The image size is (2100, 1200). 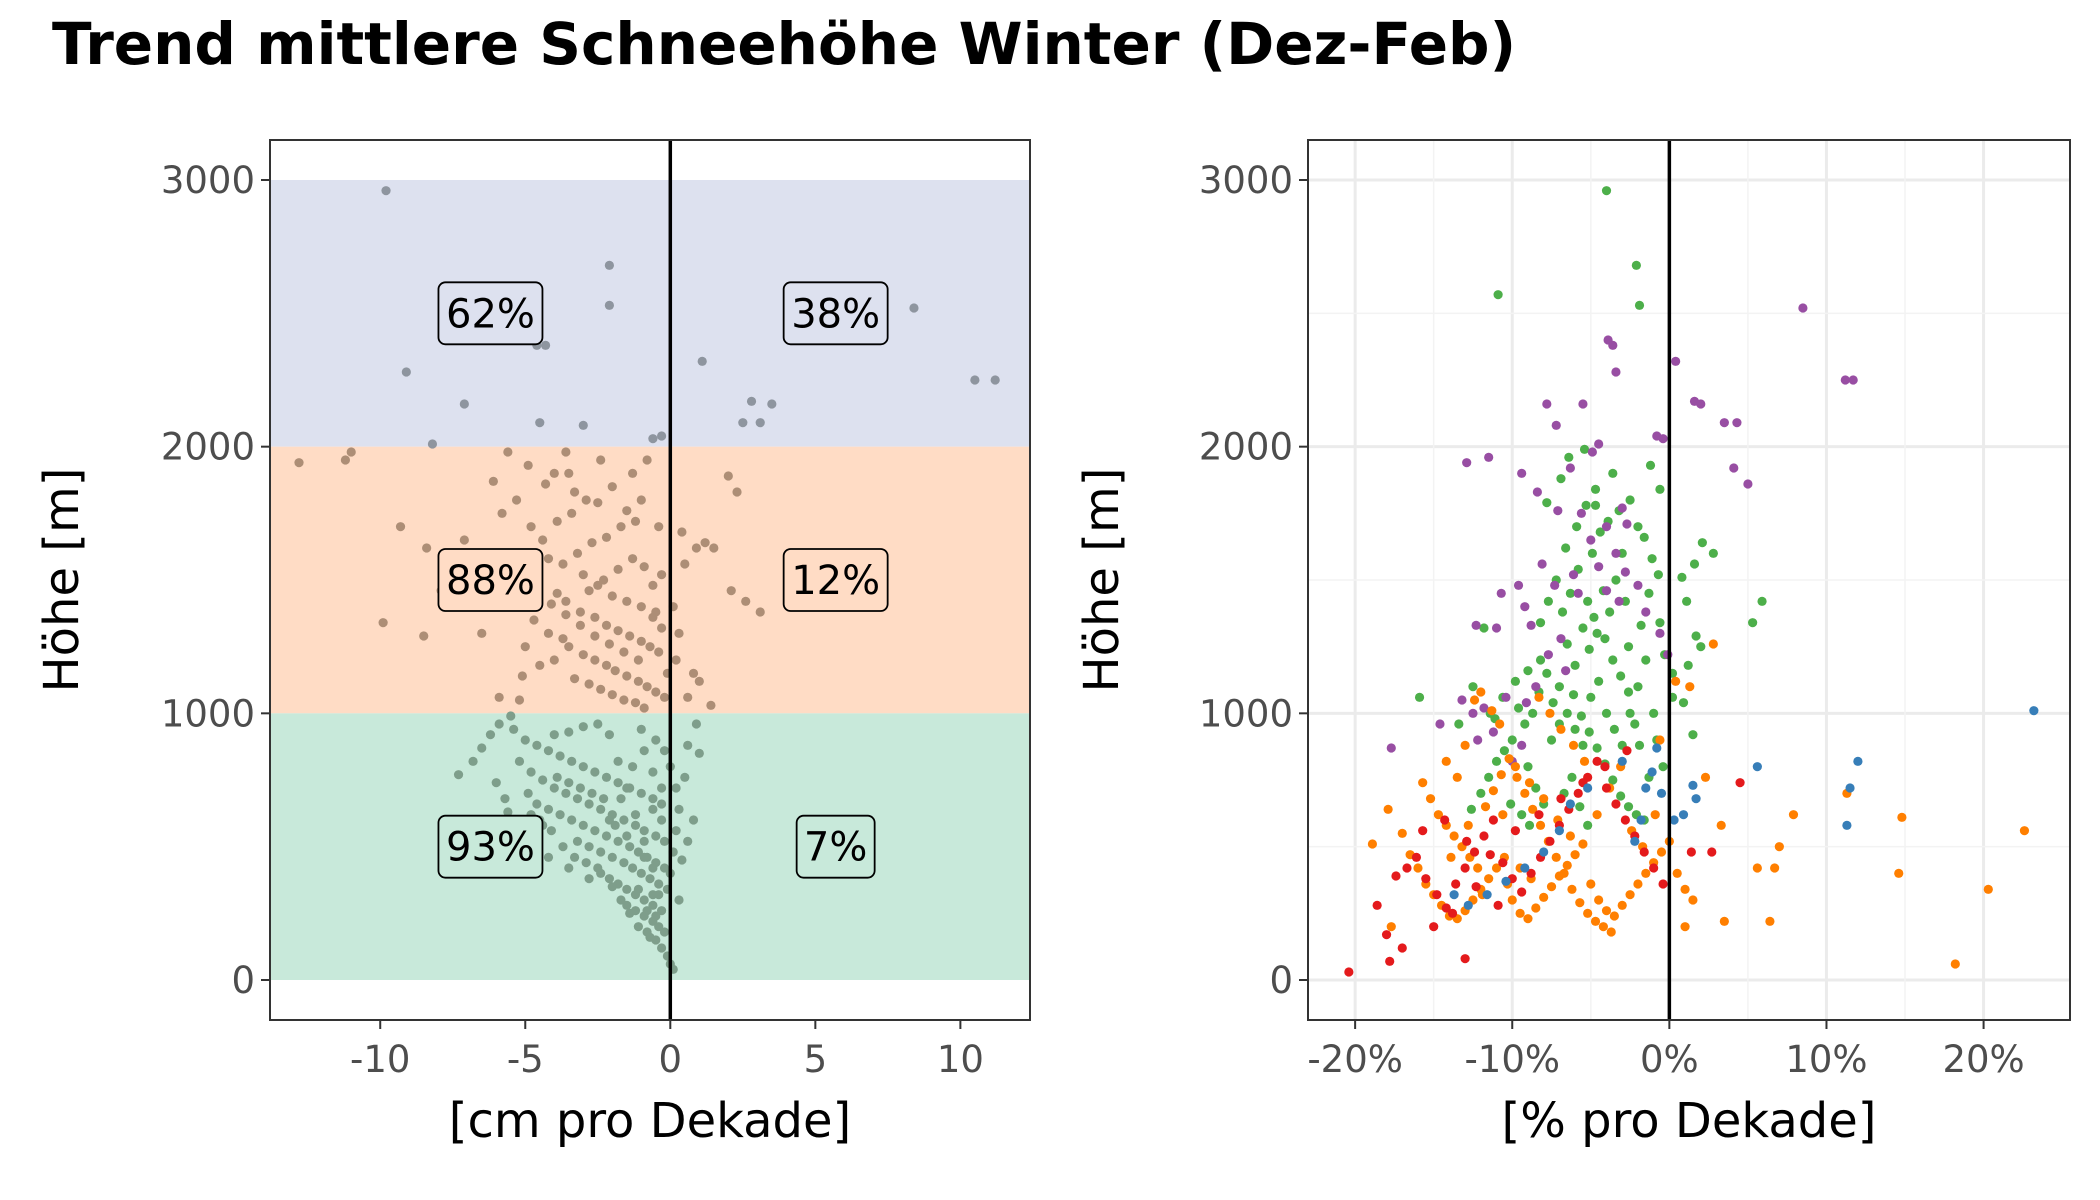 What do you see at coordinates (835, 846) in the screenshot?
I see `percent-label-box` at bounding box center [835, 846].